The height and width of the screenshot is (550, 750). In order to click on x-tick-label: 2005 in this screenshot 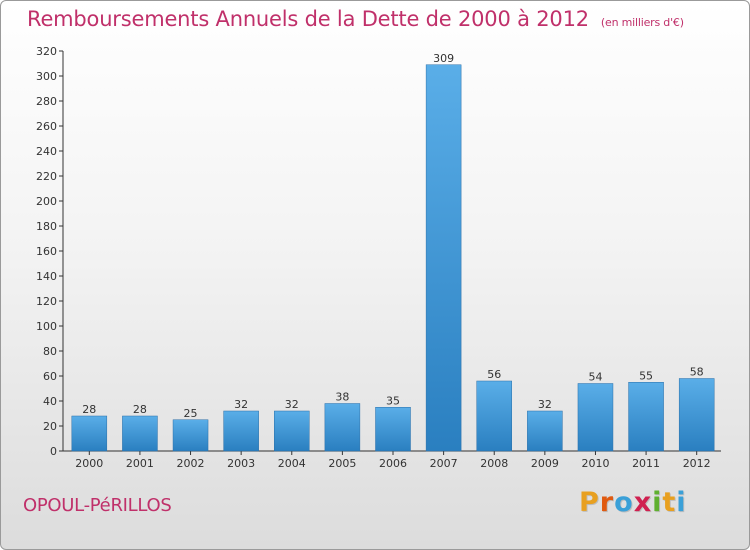, I will do `click(342, 463)`.